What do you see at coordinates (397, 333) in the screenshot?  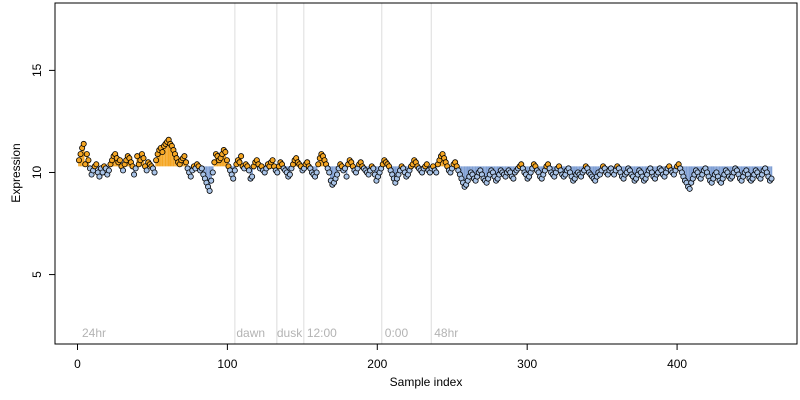 I see `time-annotation: 0:00` at bounding box center [397, 333].